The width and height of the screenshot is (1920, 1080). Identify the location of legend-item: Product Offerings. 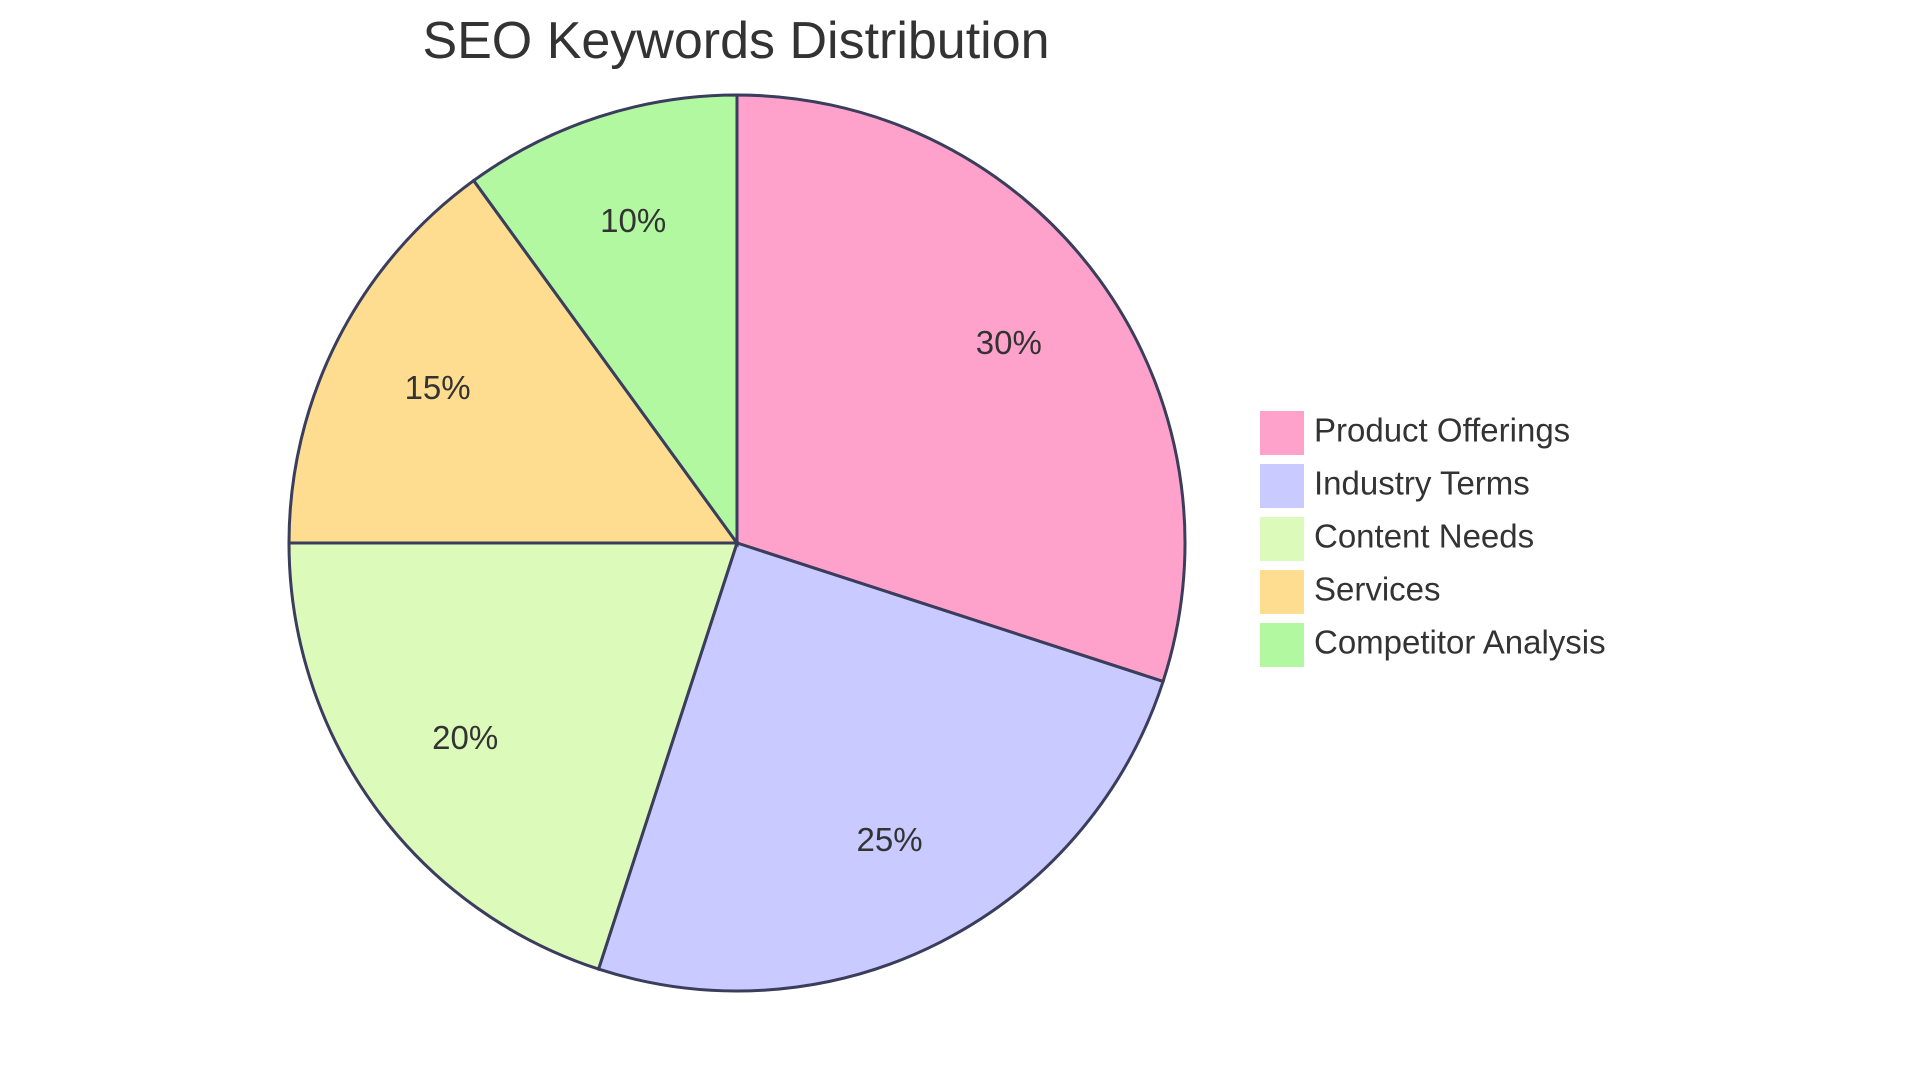
(1415, 433).